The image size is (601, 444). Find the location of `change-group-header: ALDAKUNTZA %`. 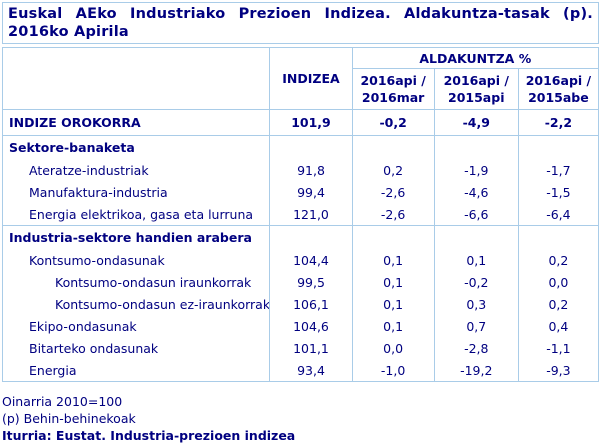

change-group-header: ALDAKUNTZA % is located at coordinates (475, 58).